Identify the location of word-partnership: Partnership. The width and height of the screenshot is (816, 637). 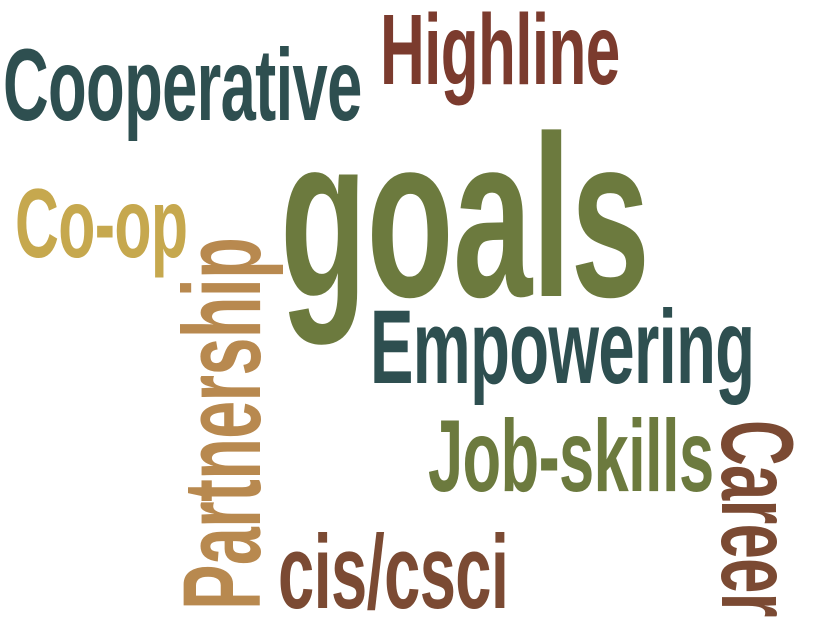
(222, 424).